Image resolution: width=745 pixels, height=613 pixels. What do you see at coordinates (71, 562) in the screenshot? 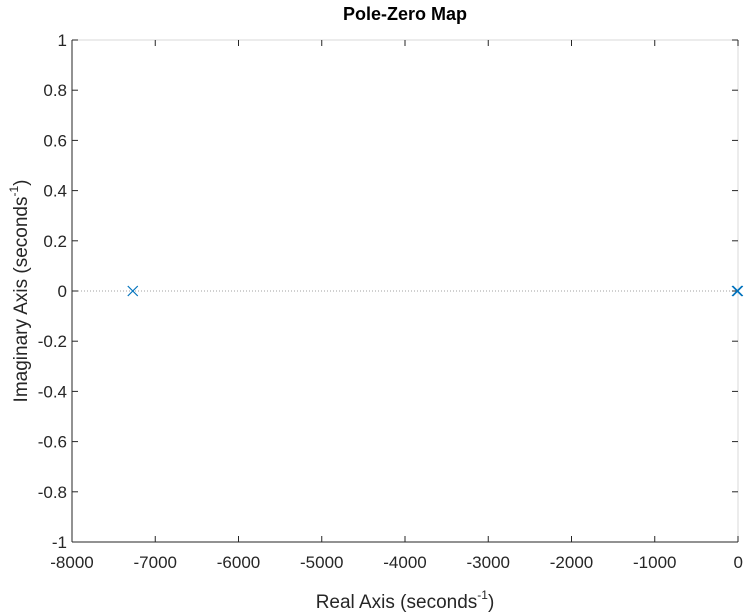
I see `x-tick-label: -8000` at bounding box center [71, 562].